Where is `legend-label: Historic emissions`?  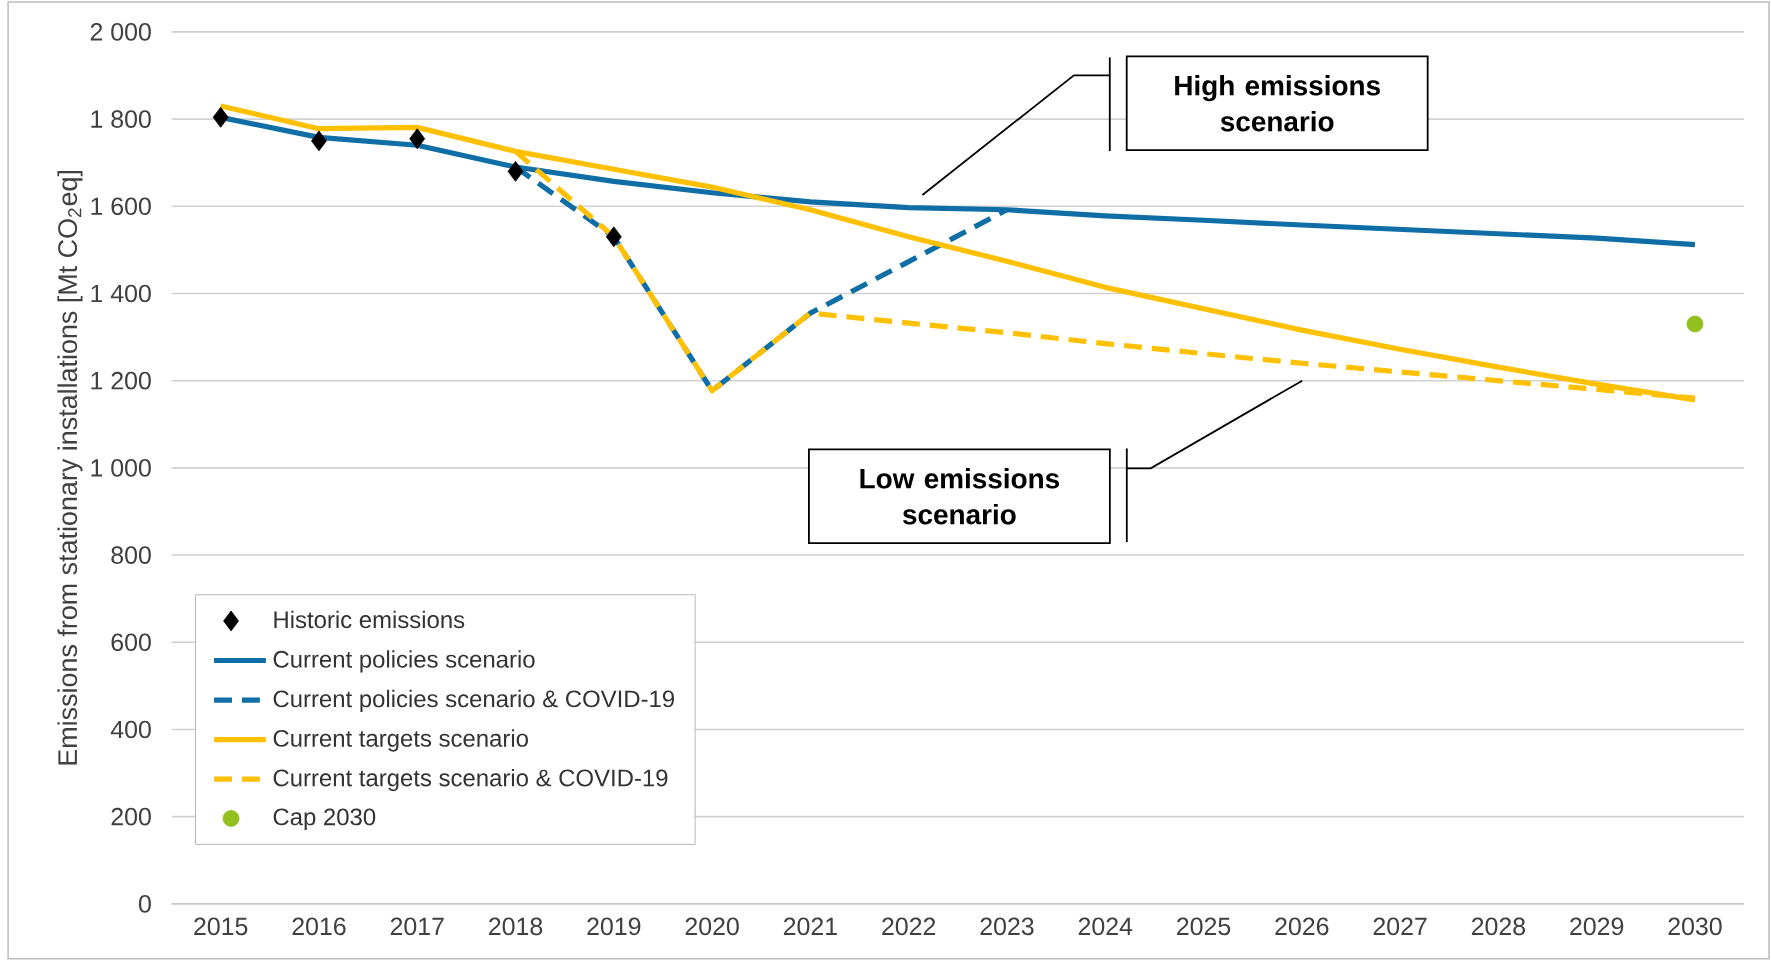
legend-label: Historic emissions is located at coordinates (369, 619).